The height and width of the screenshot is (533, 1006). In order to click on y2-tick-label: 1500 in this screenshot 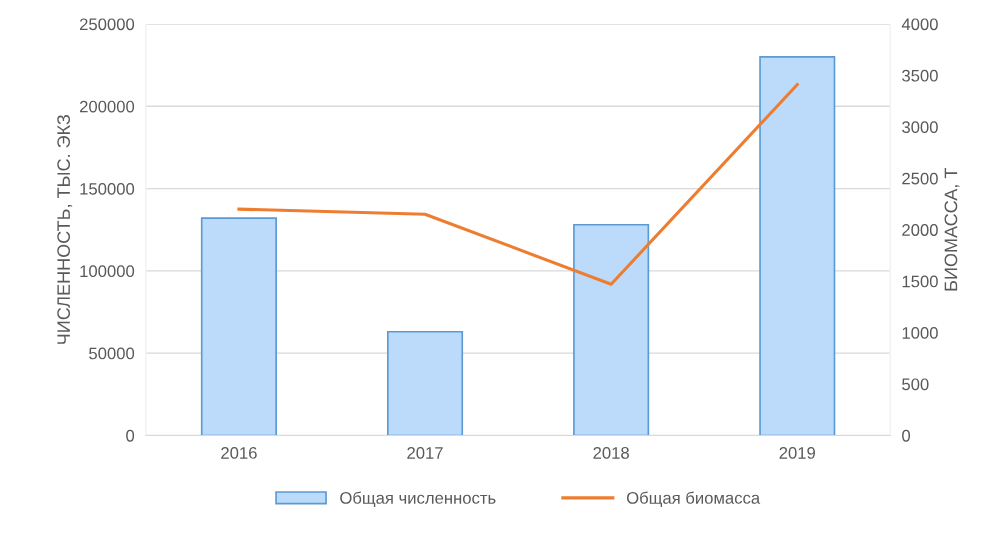, I will do `click(920, 281)`.